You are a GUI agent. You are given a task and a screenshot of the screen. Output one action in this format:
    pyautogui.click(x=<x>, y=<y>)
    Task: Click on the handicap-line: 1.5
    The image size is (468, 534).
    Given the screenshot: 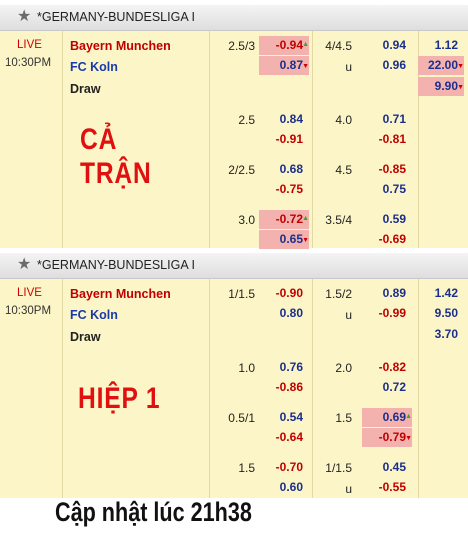 What is the action you would take?
    pyautogui.click(x=246, y=468)
    